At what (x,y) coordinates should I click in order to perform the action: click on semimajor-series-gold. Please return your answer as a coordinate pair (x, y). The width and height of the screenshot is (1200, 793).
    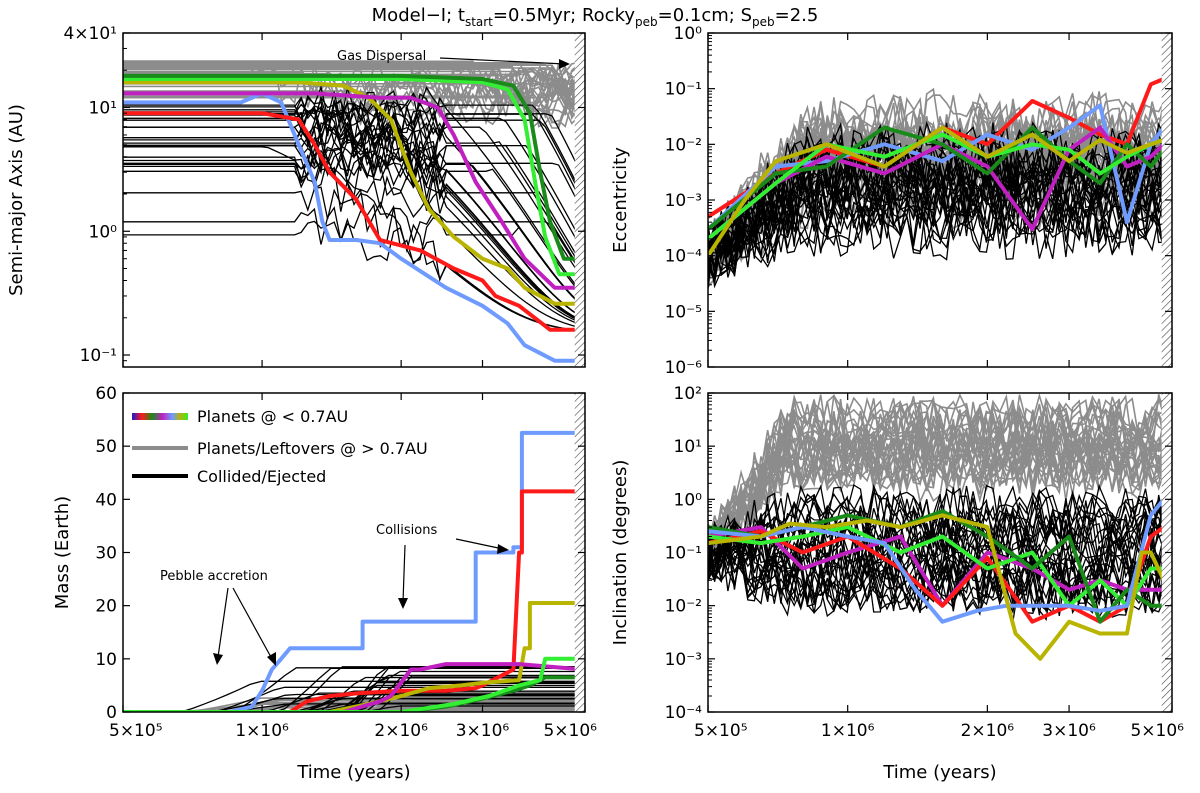
    Looking at the image, I should click on (350, 193).